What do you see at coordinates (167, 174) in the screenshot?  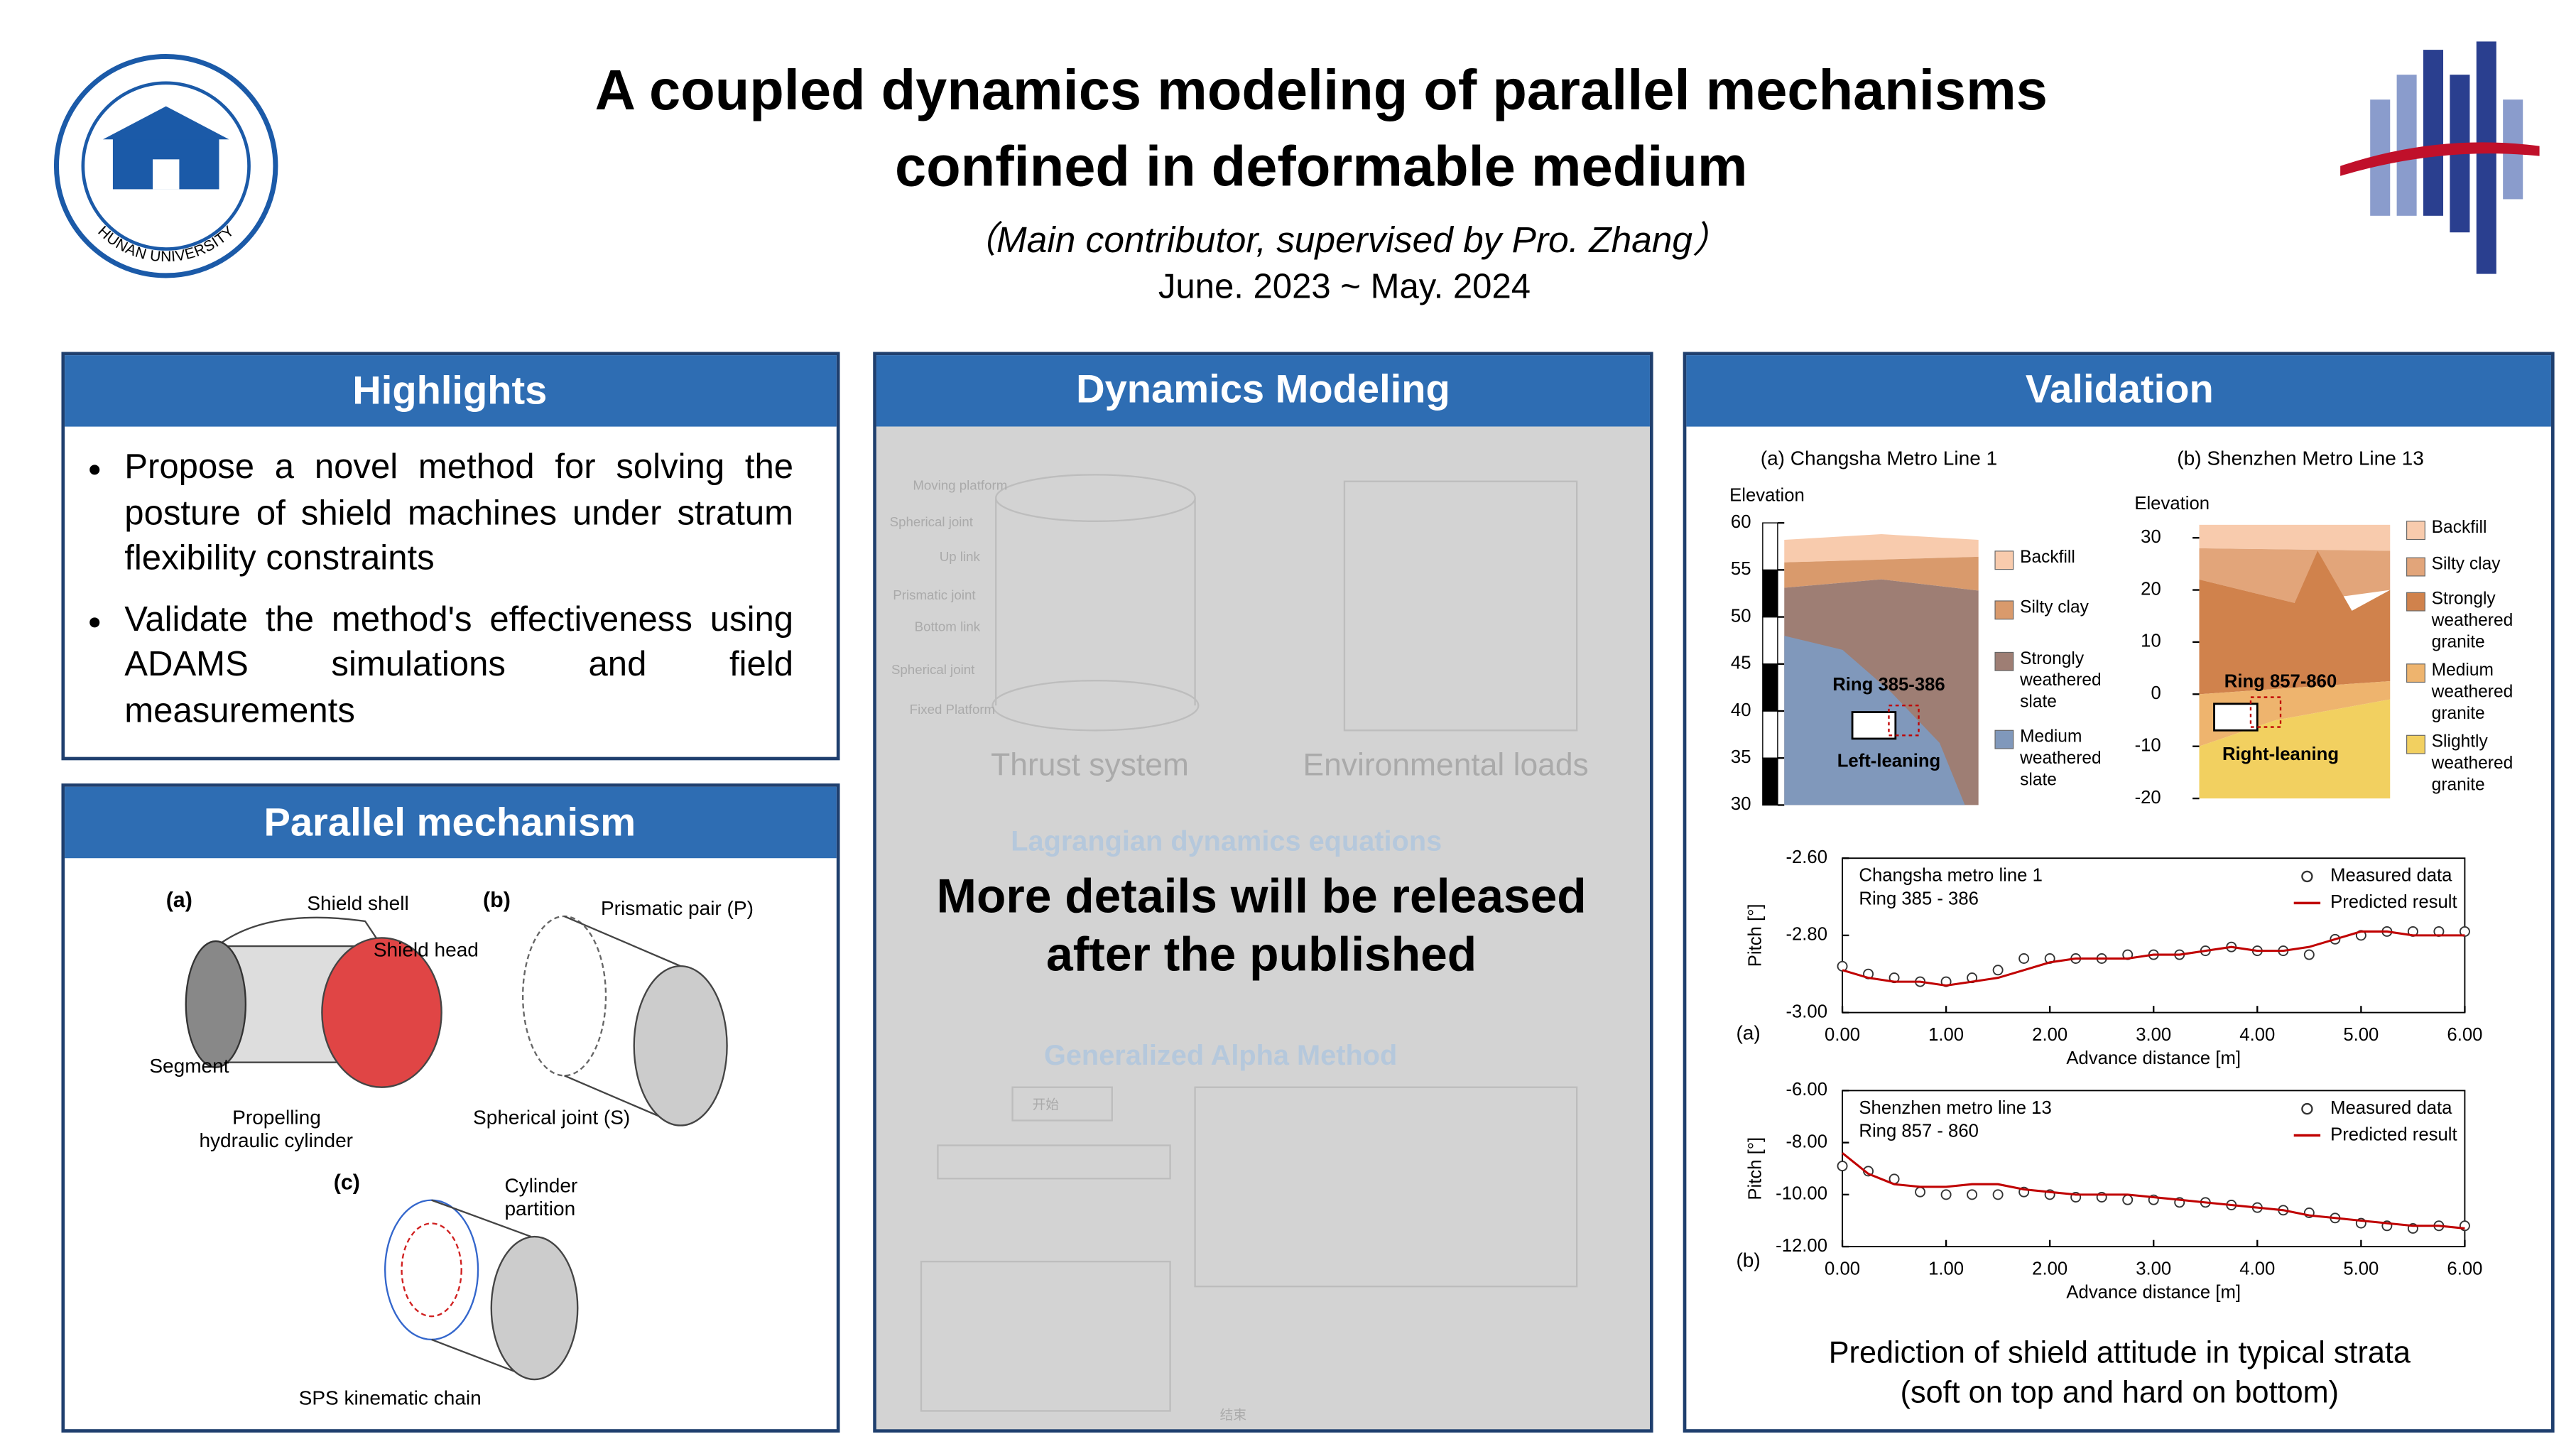 I see `logo-door` at bounding box center [167, 174].